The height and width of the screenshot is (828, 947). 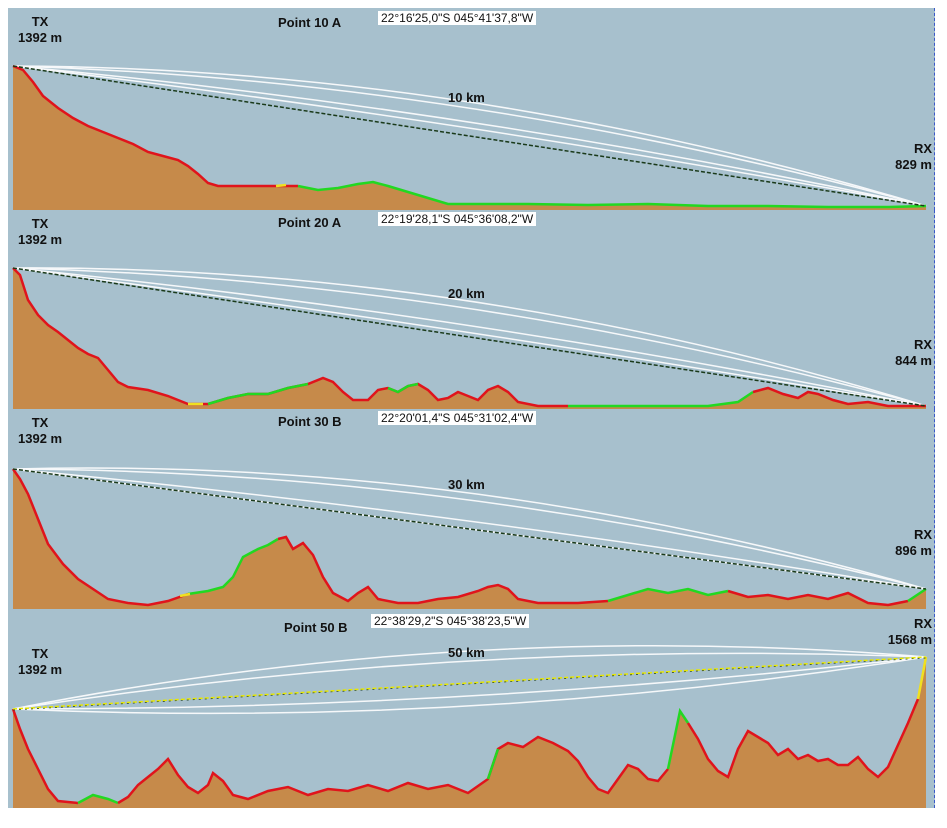 I want to click on rx-label: RX 844 m, so click(x=913, y=352).